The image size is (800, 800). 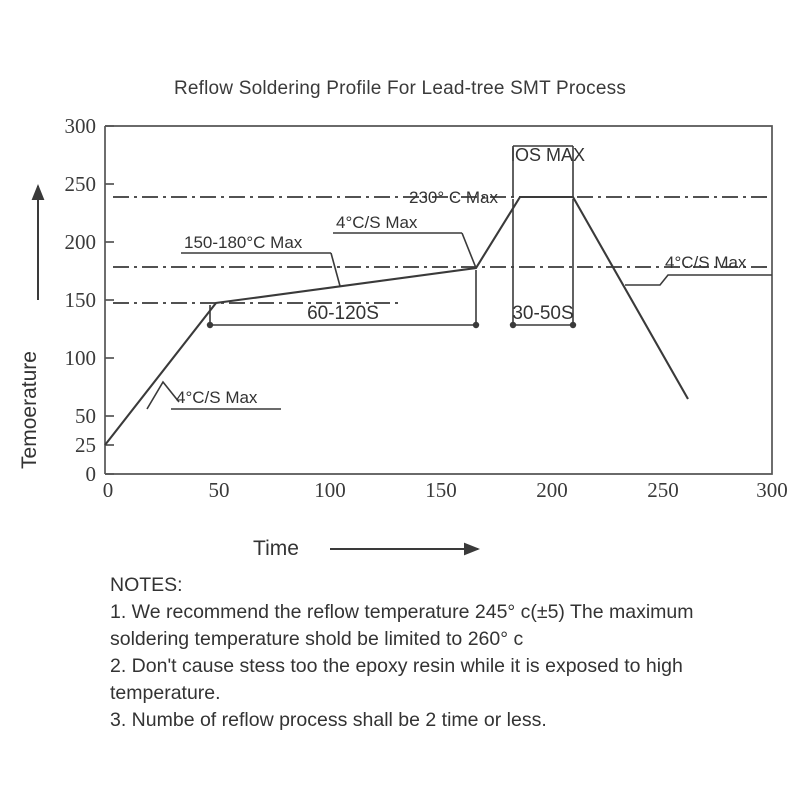 I want to click on x-tick-300: 300, so click(x=772, y=490).